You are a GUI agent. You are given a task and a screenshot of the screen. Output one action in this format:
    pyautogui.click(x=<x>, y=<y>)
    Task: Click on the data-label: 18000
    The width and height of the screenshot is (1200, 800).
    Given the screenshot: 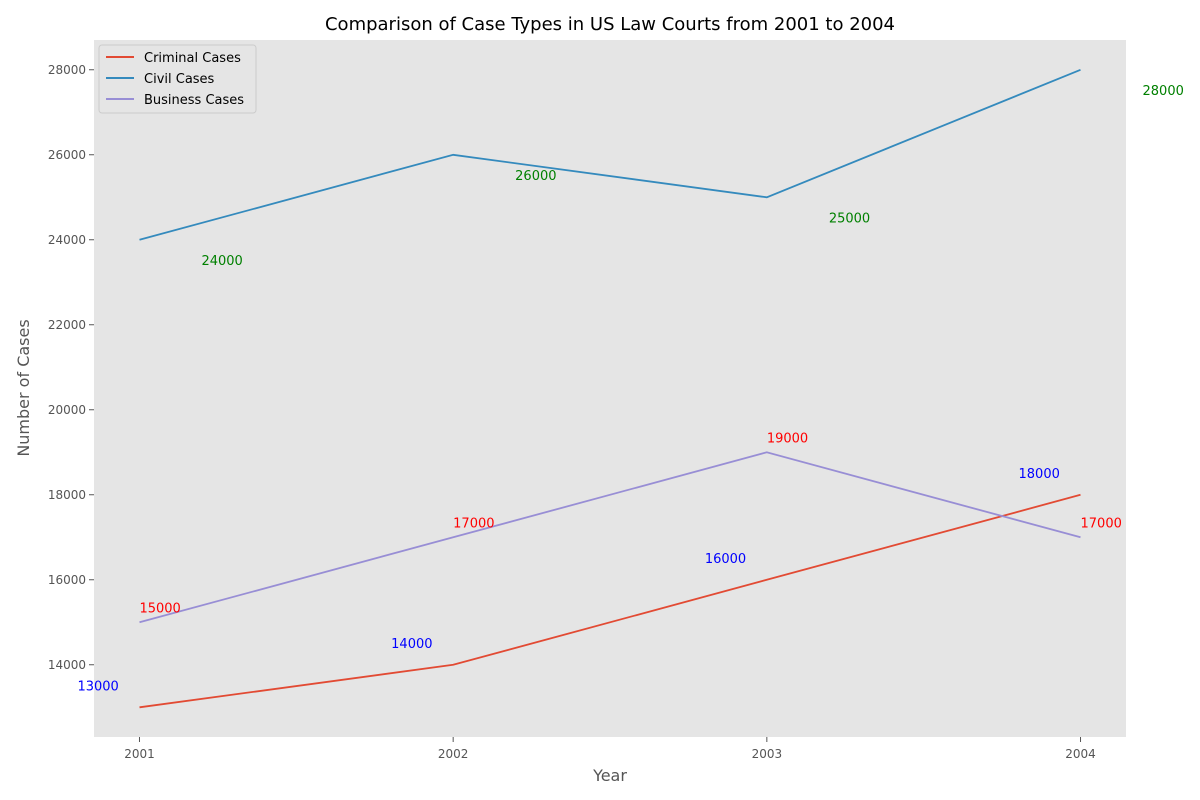 What is the action you would take?
    pyautogui.click(x=1039, y=474)
    